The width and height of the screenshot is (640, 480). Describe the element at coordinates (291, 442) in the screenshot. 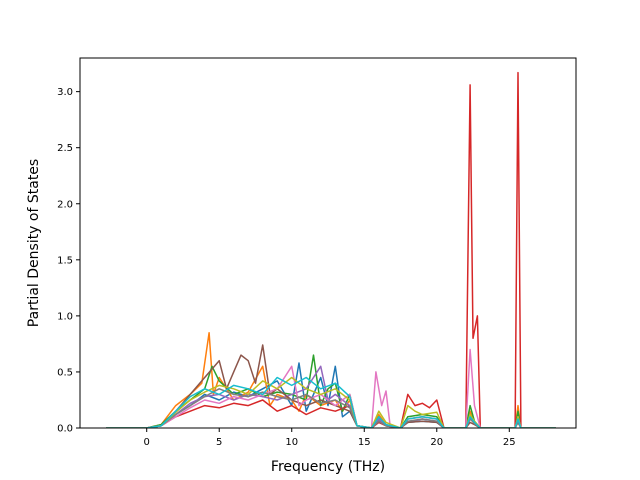

I see `x-tick-label: 10` at that location.